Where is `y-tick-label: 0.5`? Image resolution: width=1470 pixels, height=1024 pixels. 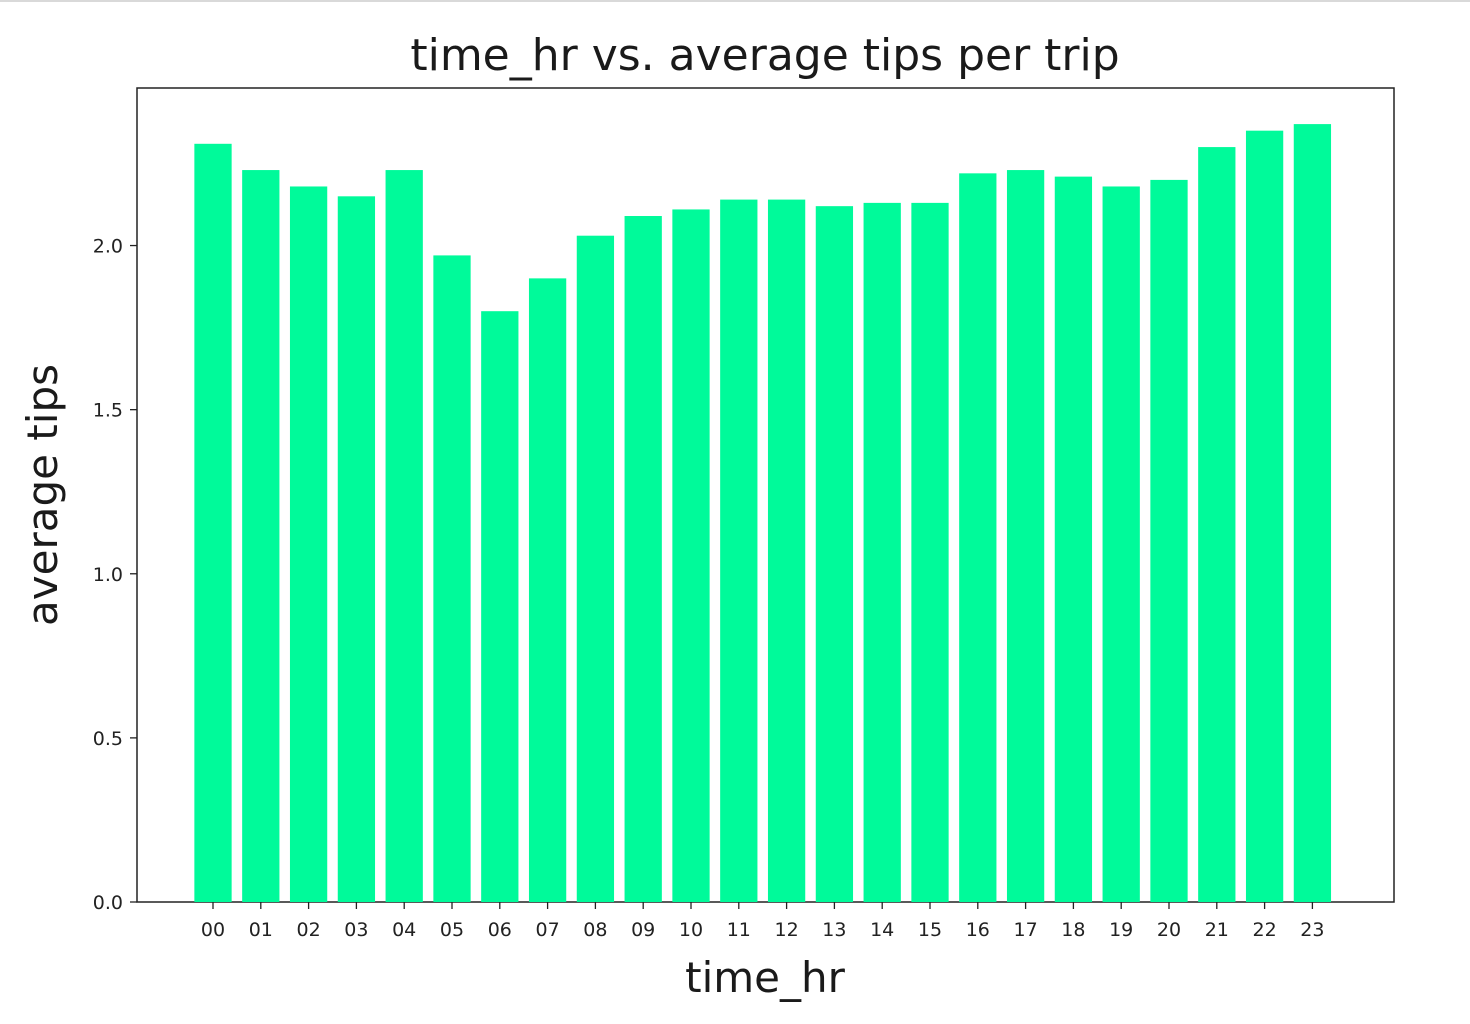 y-tick-label: 0.5 is located at coordinates (108, 739).